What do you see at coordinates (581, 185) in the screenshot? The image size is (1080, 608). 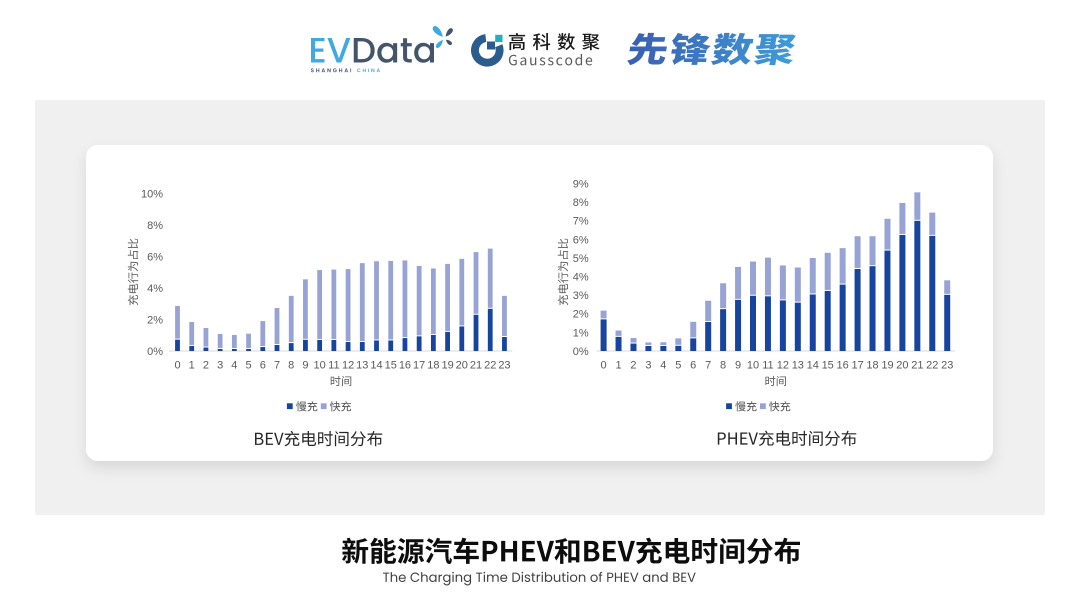 I see `svg-text: 9%` at bounding box center [581, 185].